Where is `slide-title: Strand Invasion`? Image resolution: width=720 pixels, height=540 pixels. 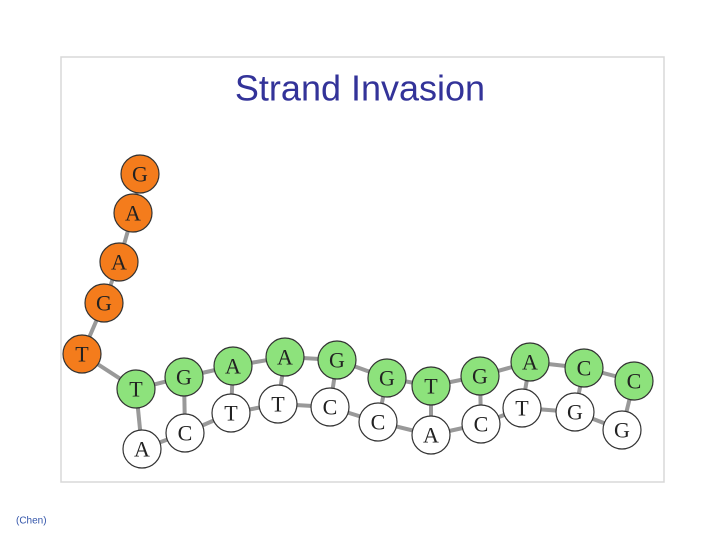 slide-title: Strand Invasion is located at coordinates (360, 88).